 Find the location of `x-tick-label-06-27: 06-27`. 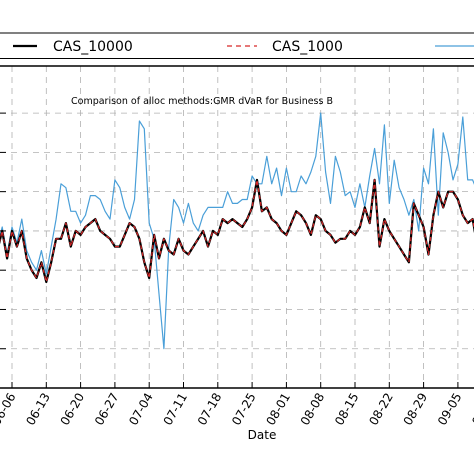

x-tick-label-06-27: 06-27 is located at coordinates (107, 409).